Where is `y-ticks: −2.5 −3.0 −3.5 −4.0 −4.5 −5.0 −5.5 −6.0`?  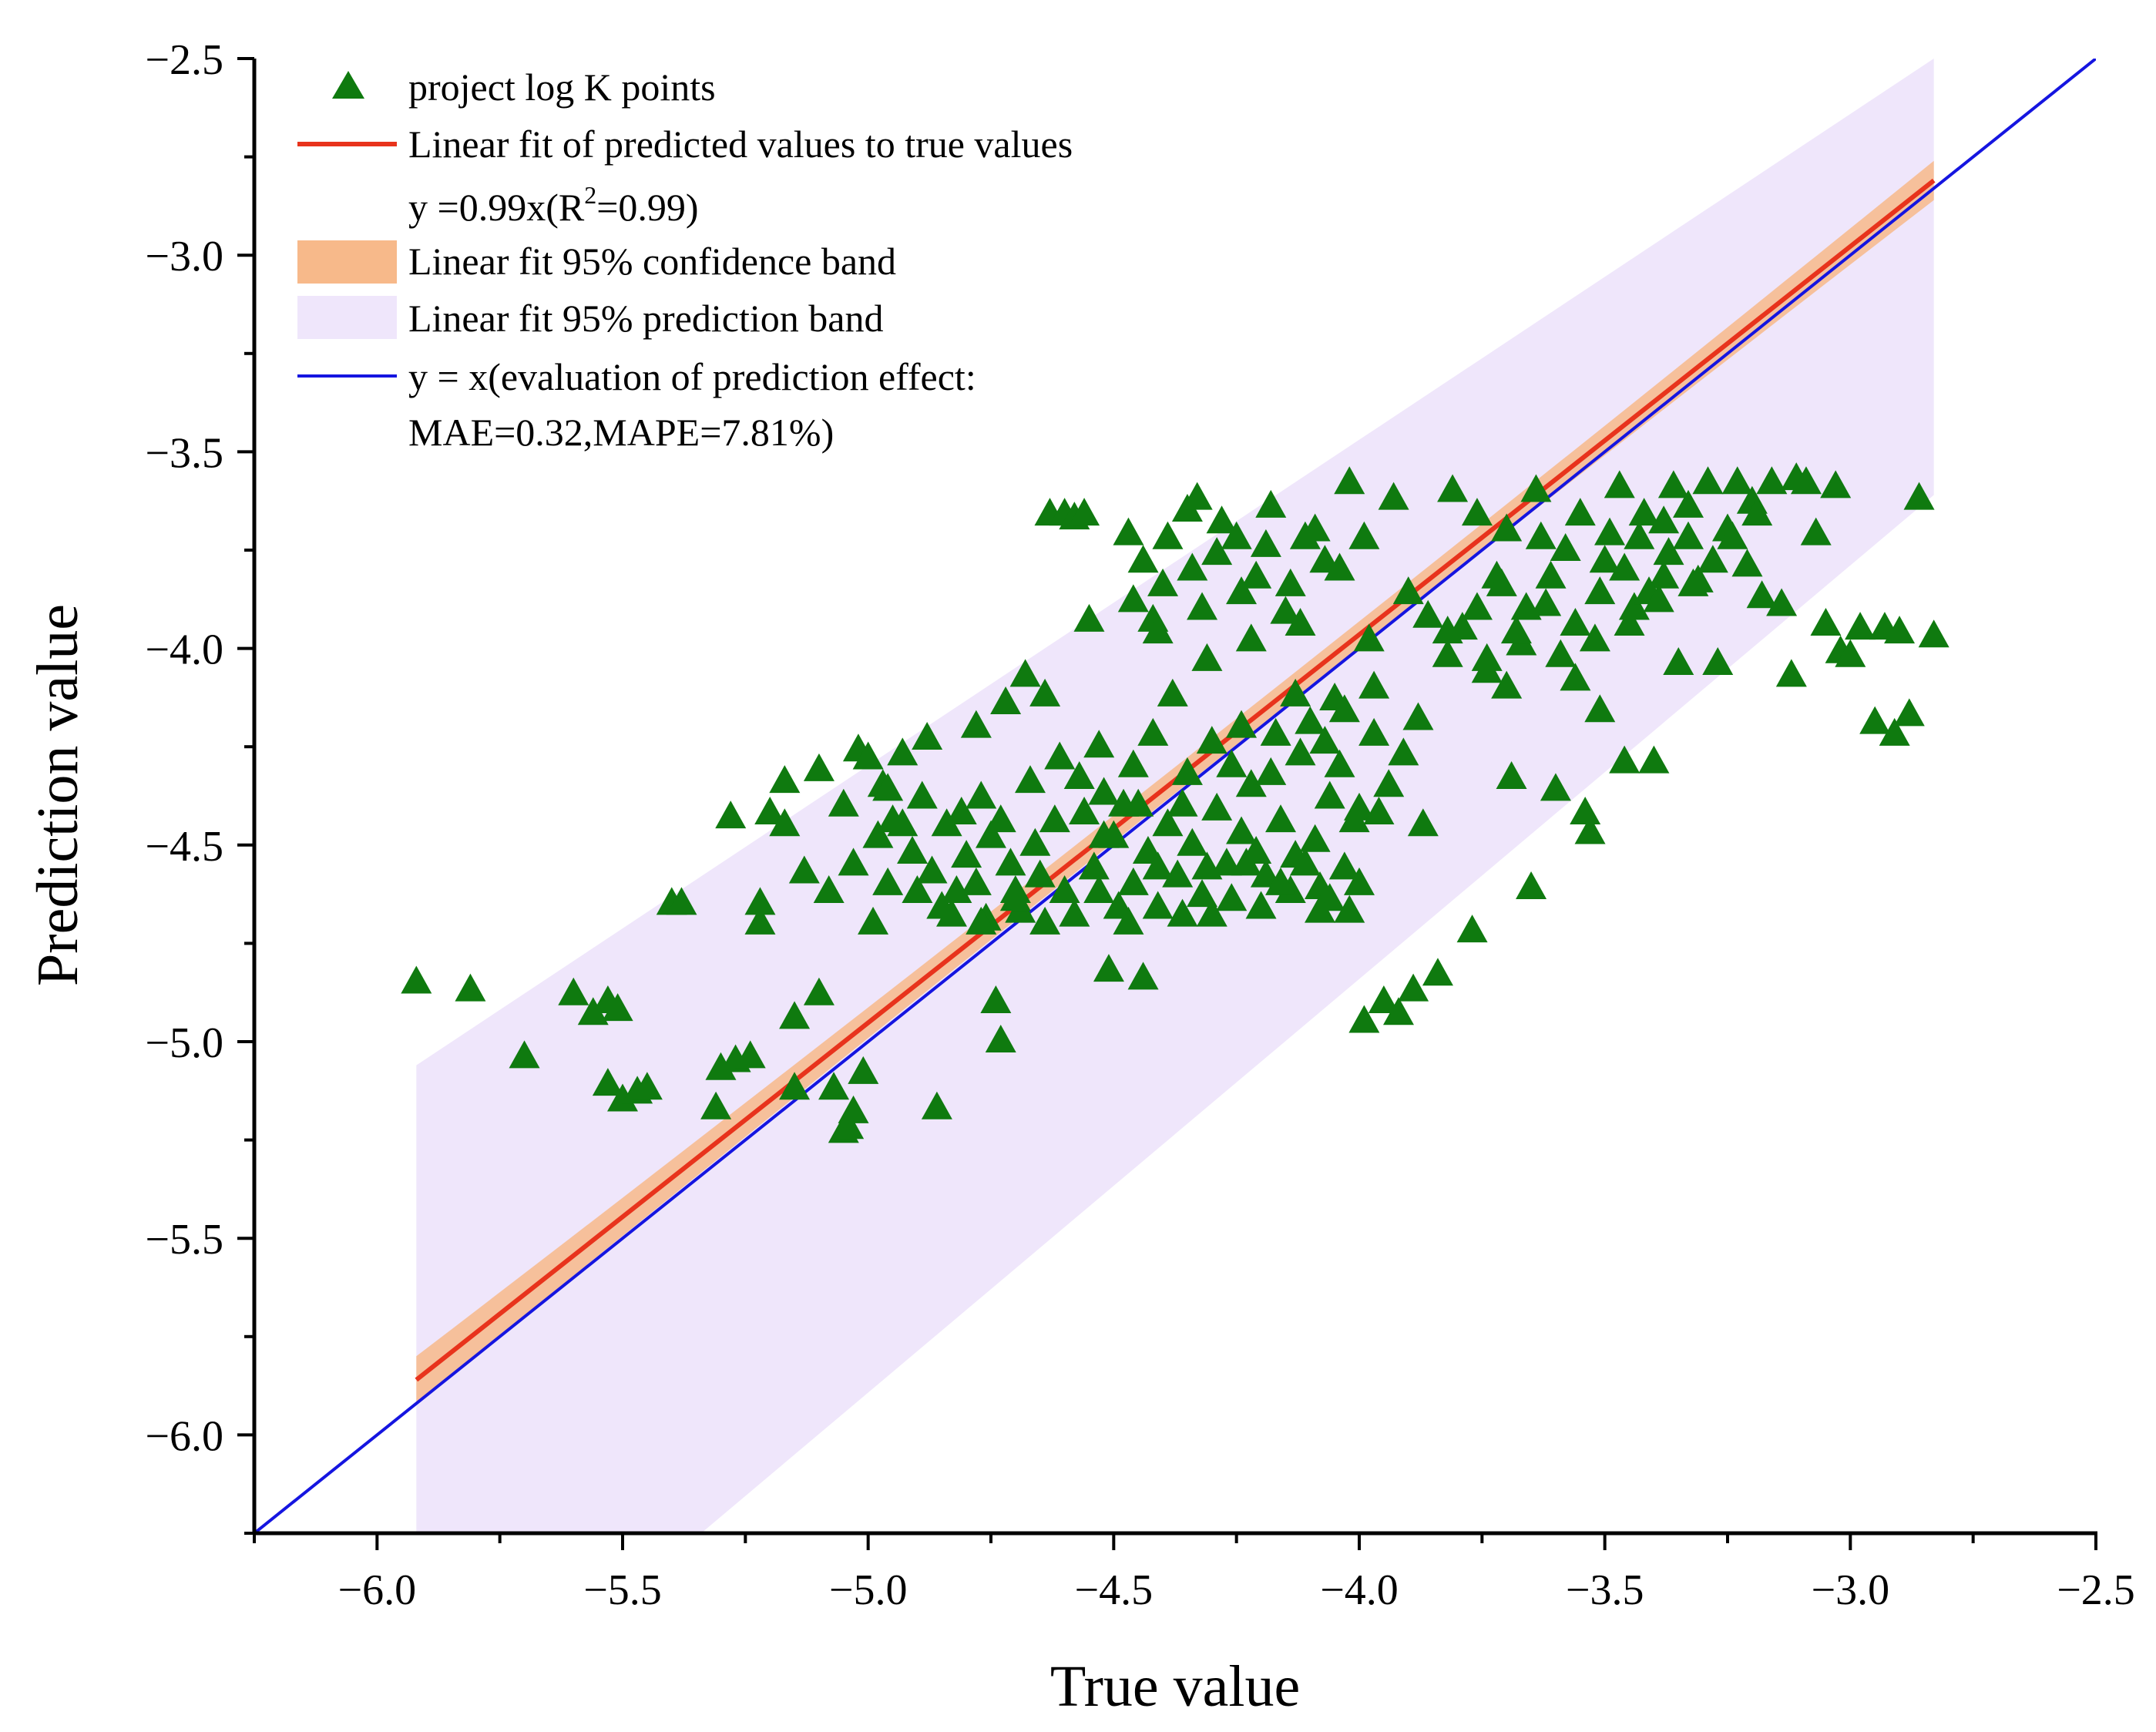 y-ticks: −2.5 −3.0 −3.5 −4.0 −4.5 −5.0 −5.5 −6.0 is located at coordinates (199, 785).